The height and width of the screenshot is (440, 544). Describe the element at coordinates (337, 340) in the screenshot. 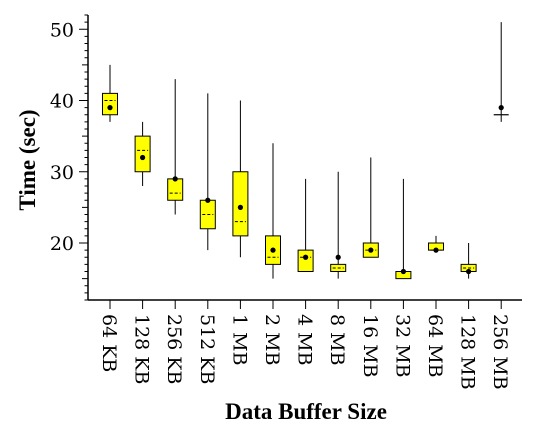

I see `x-tick-label: 8 MB` at that location.